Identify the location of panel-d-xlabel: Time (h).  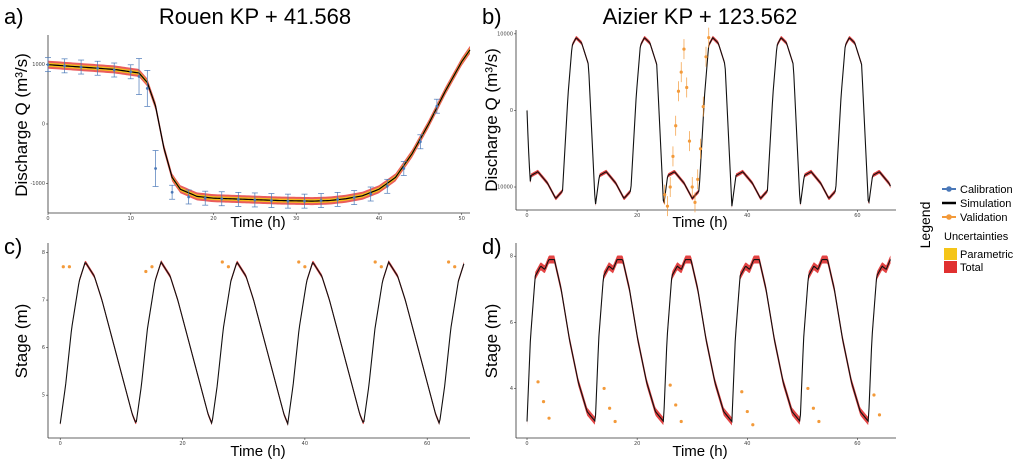
(699, 451).